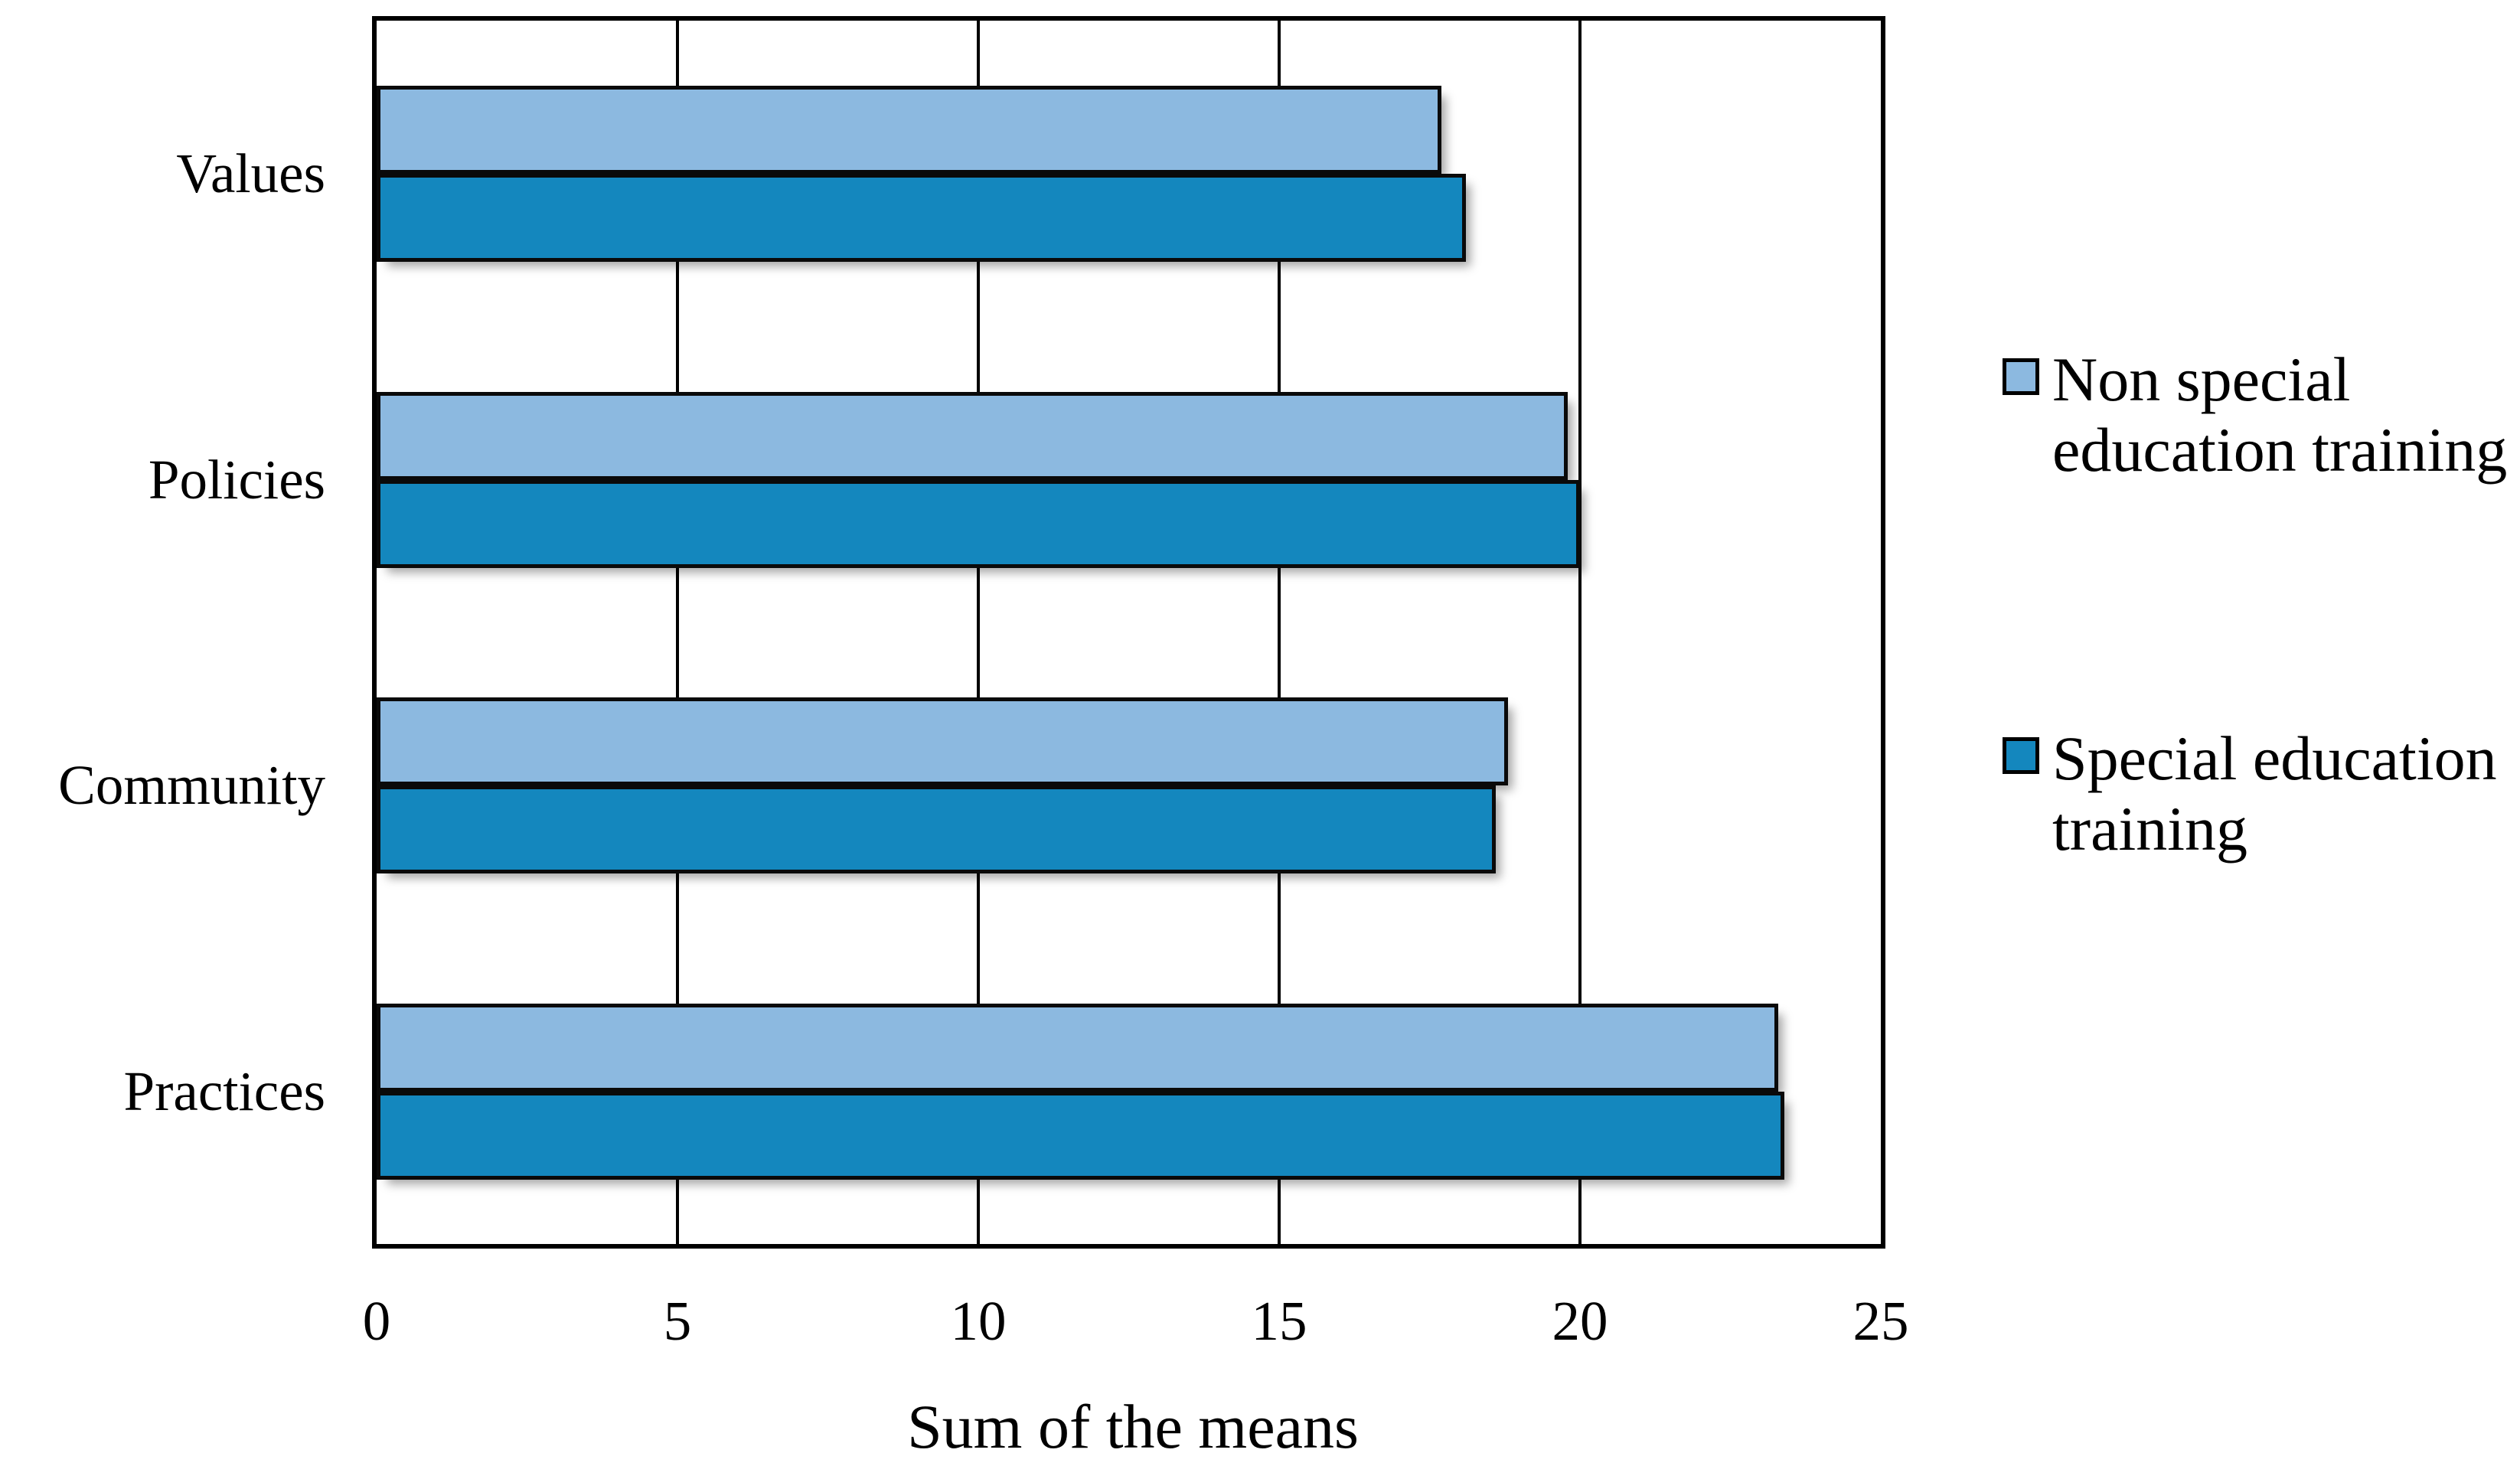 The height and width of the screenshot is (1466, 2520). I want to click on bar-special-education-training-values, so click(921, 218).